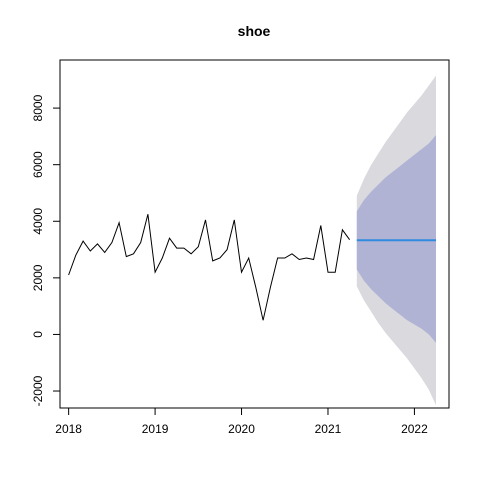 This screenshot has width=480, height=480. Describe the element at coordinates (241, 429) in the screenshot. I see `x-tick-label: 2020` at that location.